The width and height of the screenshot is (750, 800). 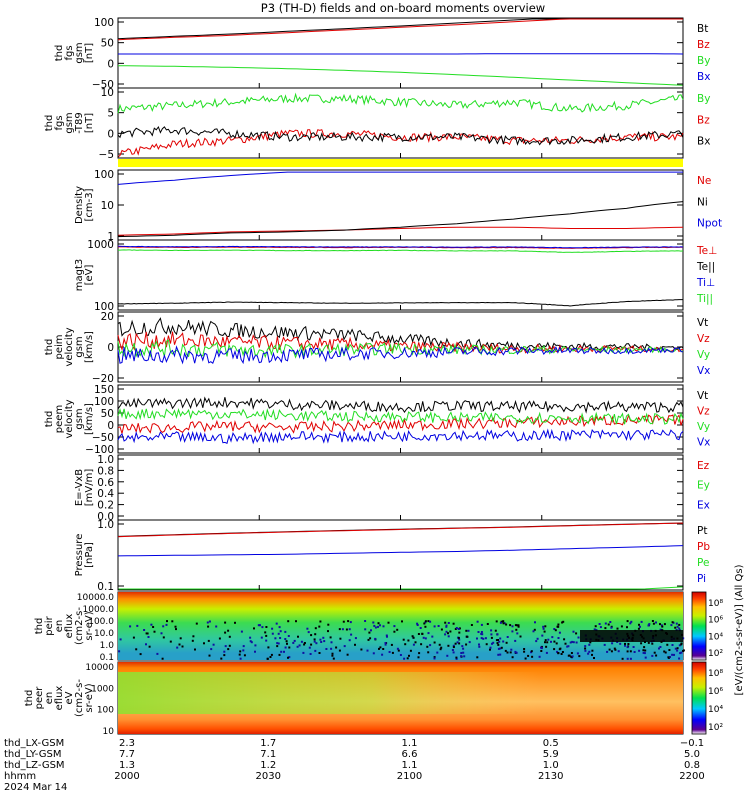 I want to click on legend-entry: Bz, so click(x=703, y=45).